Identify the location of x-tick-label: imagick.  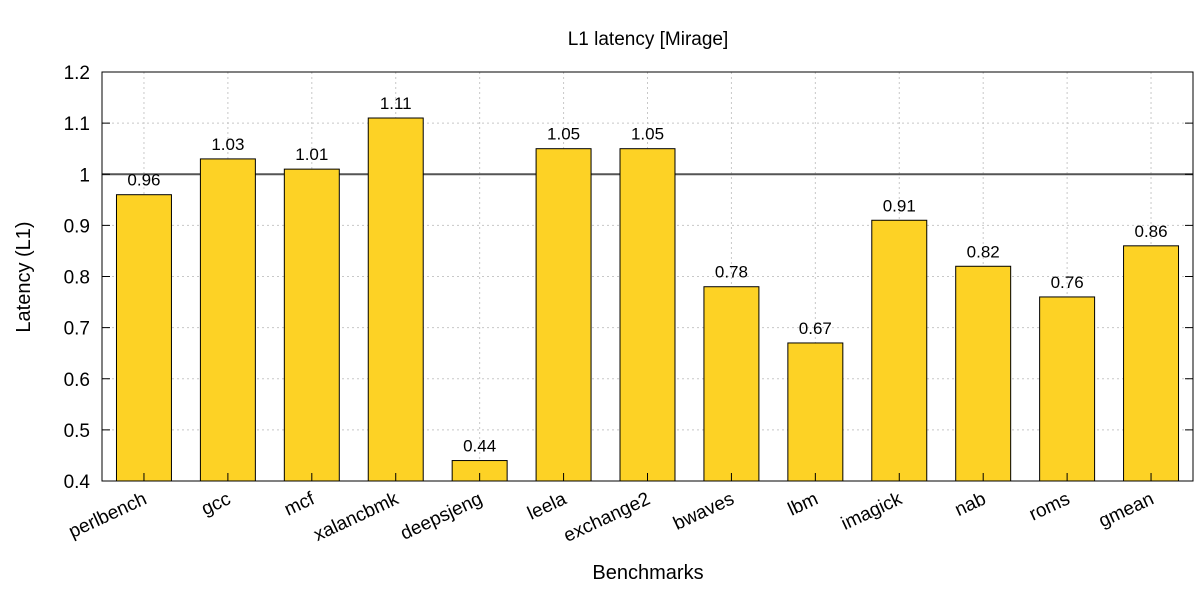
(872, 511).